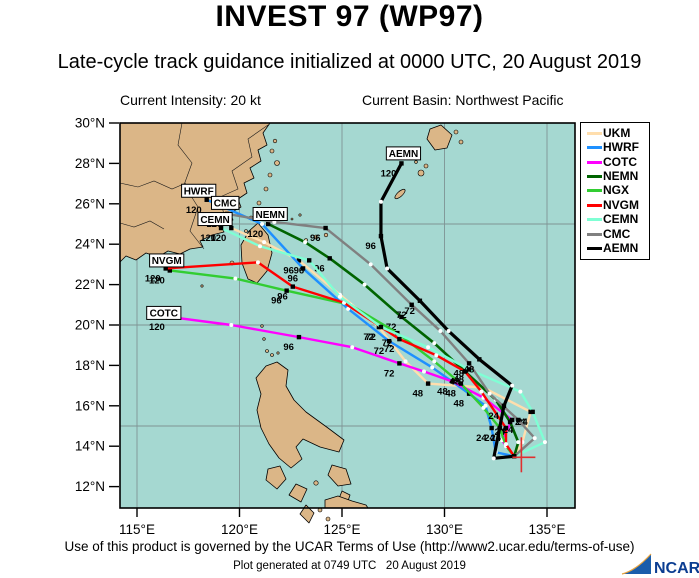 The width and height of the screenshot is (699, 578). I want to click on model-label-text: CEMN, so click(214, 220).